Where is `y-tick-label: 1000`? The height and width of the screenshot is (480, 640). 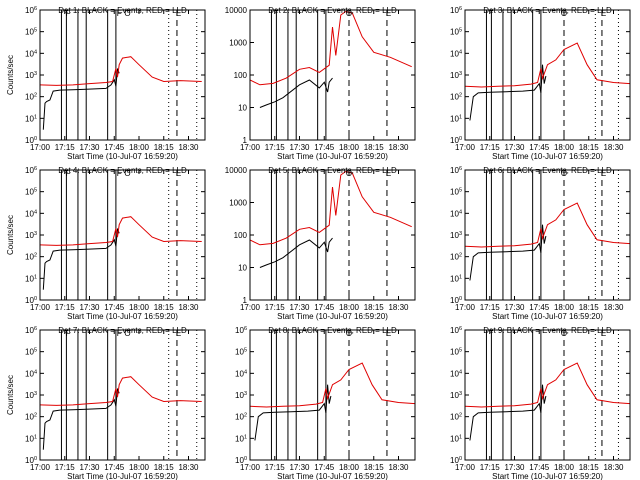
y-tick-label: 1000 is located at coordinates (238, 203).